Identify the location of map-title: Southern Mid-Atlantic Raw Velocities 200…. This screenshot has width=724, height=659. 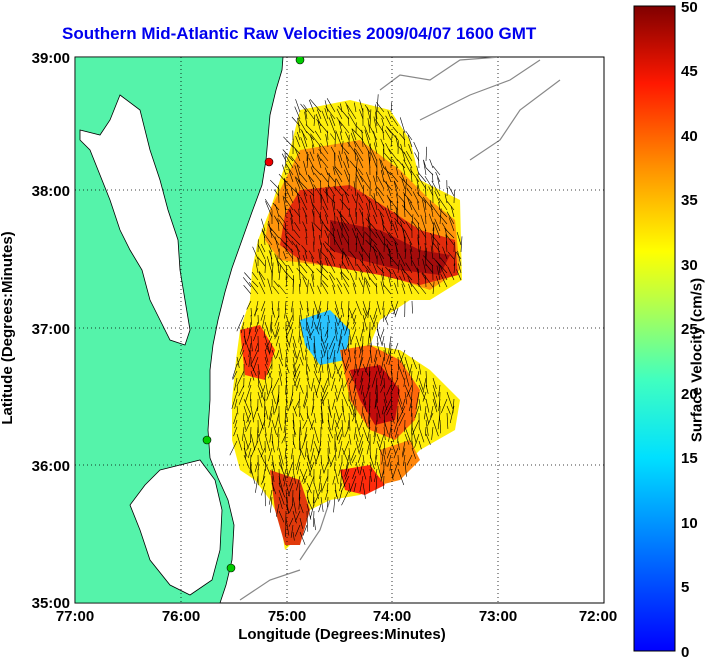
(299, 33).